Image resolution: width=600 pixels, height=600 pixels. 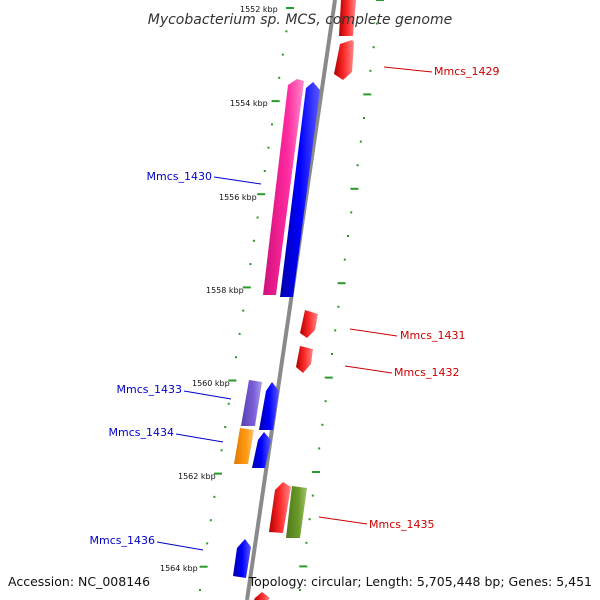 I want to click on gene-arrow-mmcs-1434-b, so click(x=261, y=450).